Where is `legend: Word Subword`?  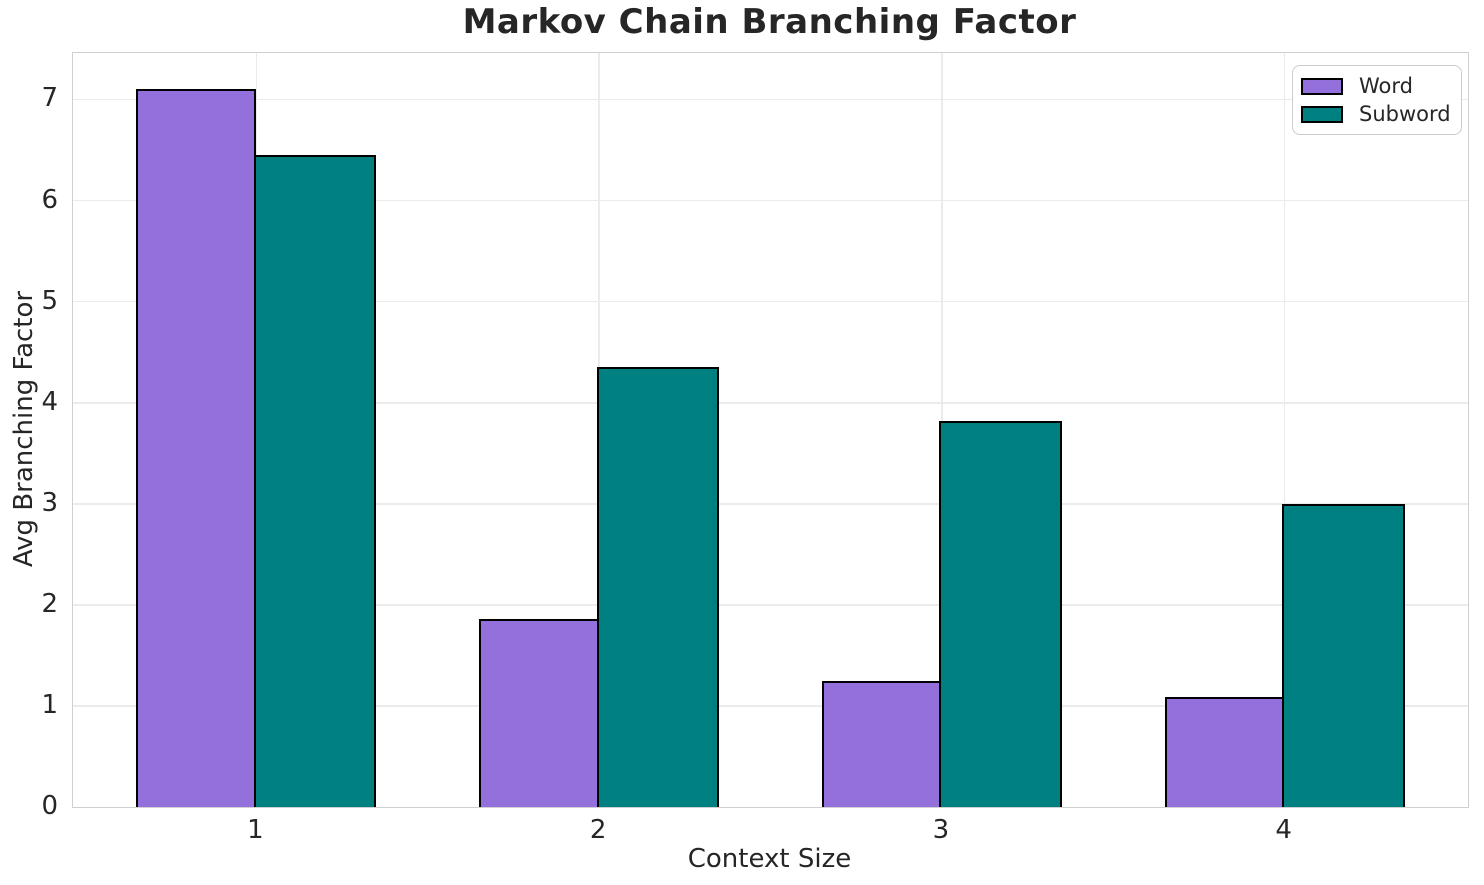
legend: Word Subword is located at coordinates (1377, 100).